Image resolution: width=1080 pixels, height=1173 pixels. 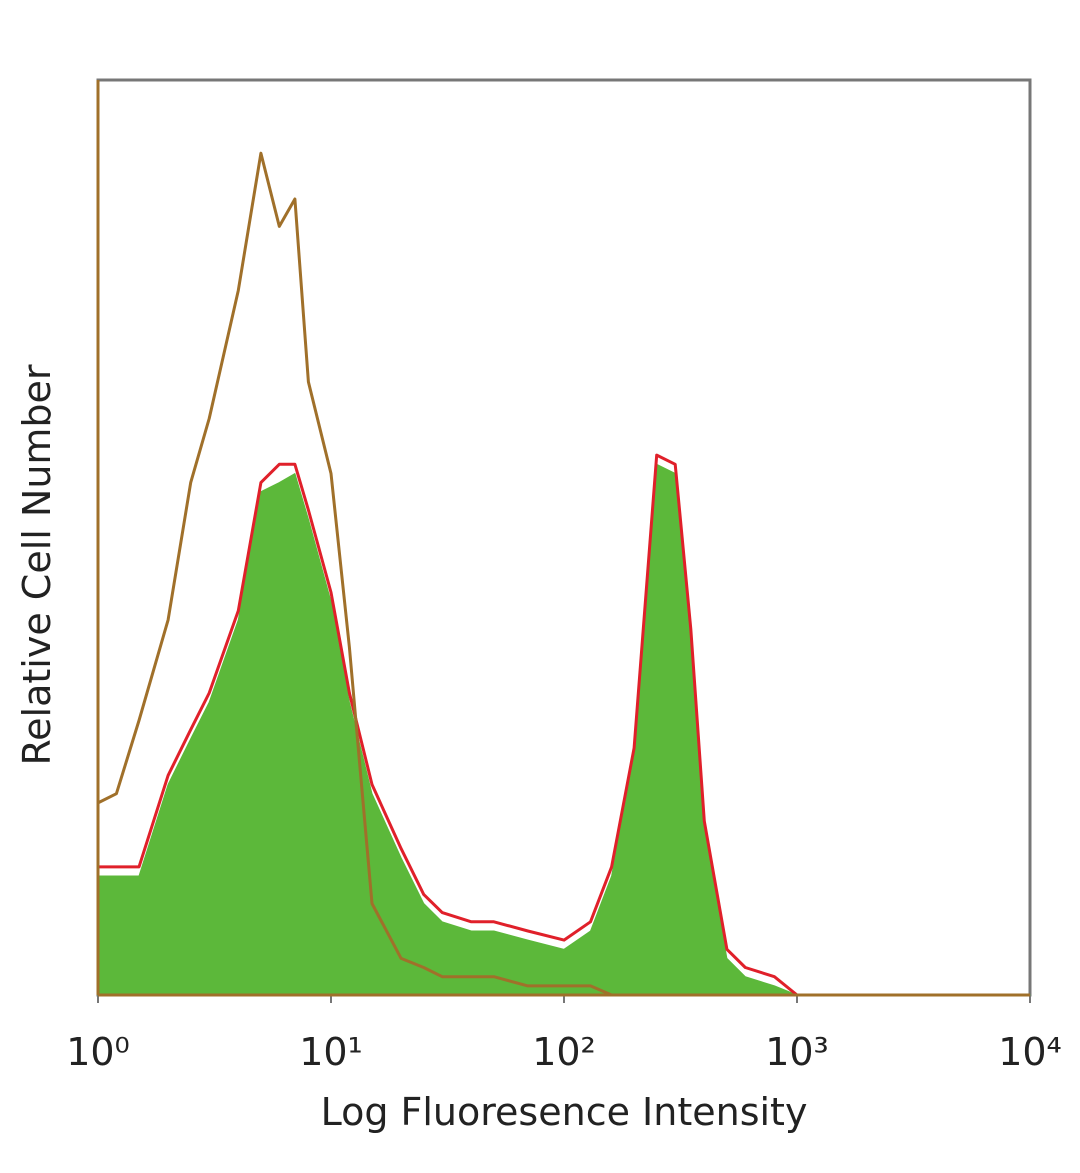 What do you see at coordinates (797, 1052) in the screenshot?
I see `x-tick-label: 10³` at bounding box center [797, 1052].